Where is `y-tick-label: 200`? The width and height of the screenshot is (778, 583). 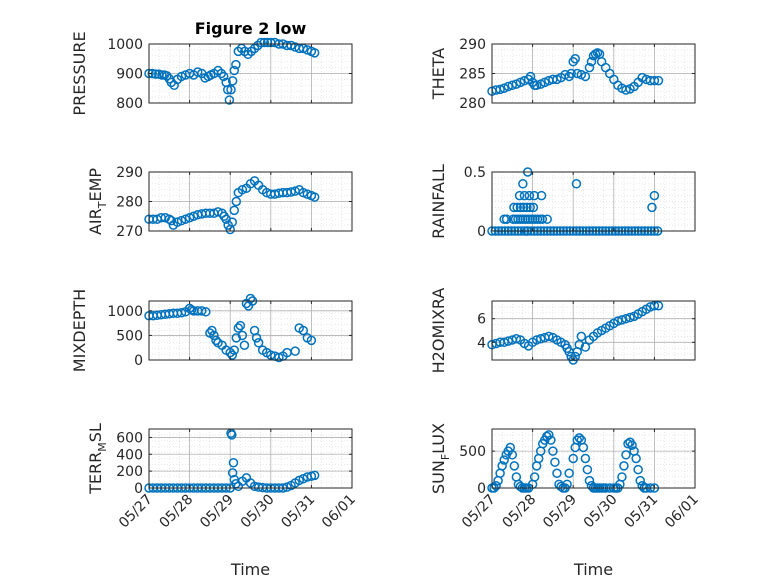
y-tick-label: 200 is located at coordinates (129, 472).